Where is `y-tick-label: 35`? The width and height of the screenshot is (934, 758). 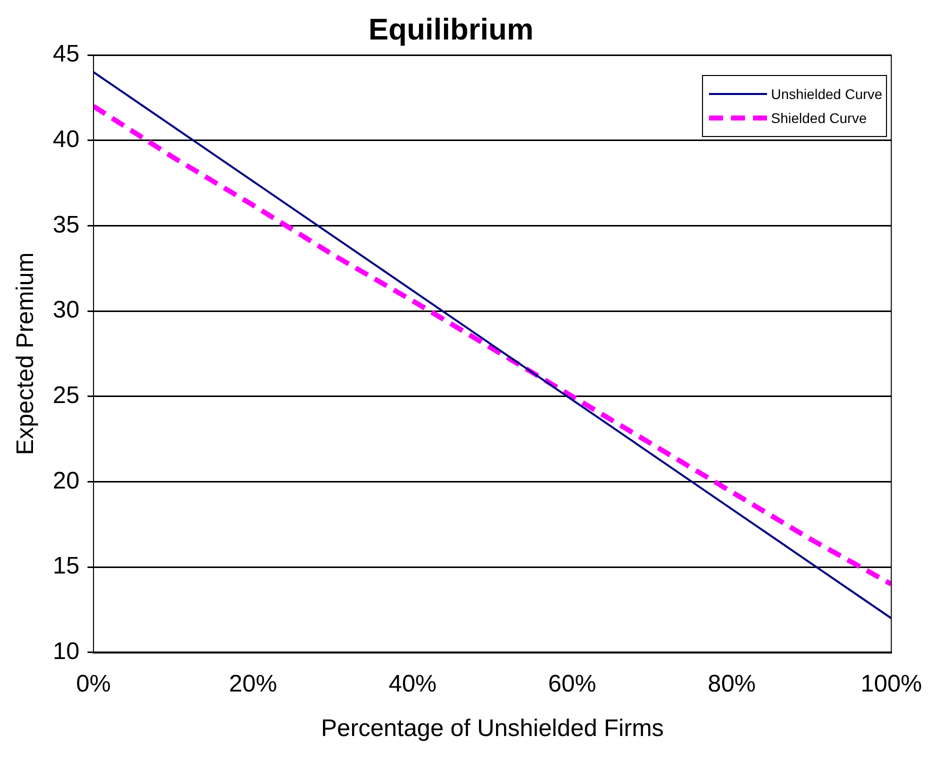 y-tick-label: 35 is located at coordinates (66, 224).